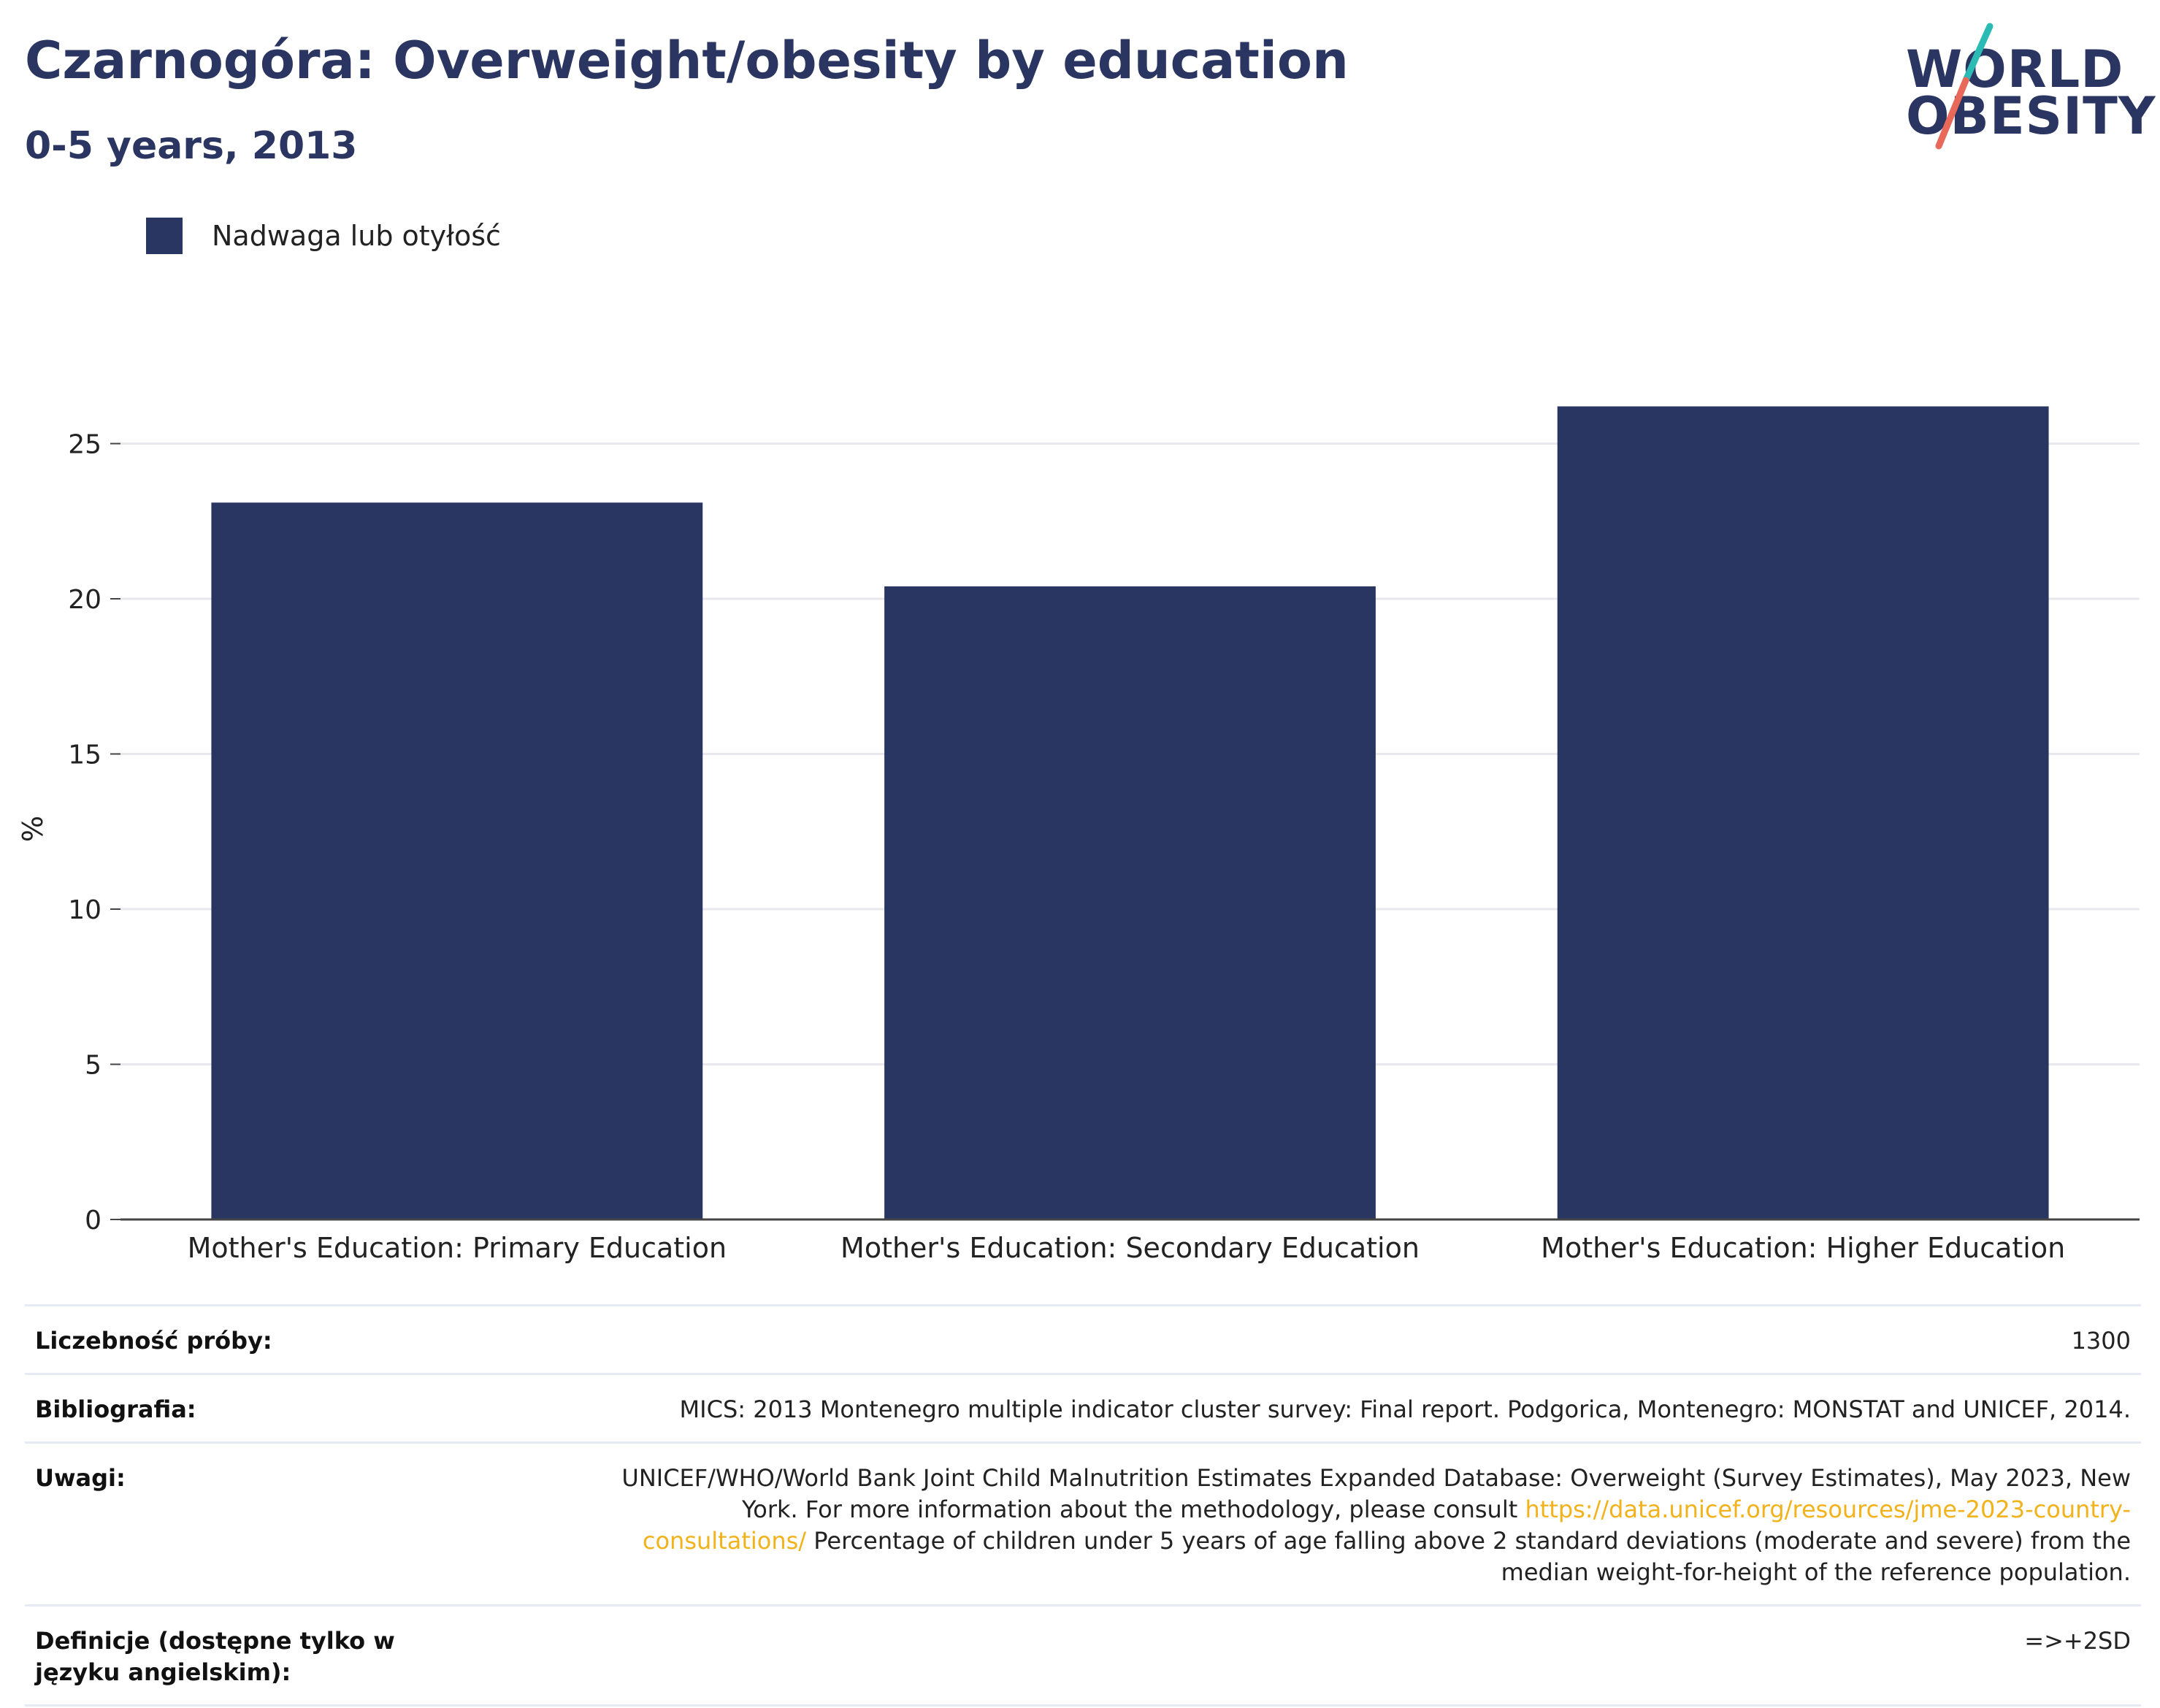 The width and height of the screenshot is (2160, 1708). What do you see at coordinates (191, 146) in the screenshot?
I see `chart-subtitle: 0-5 years, 2013` at bounding box center [191, 146].